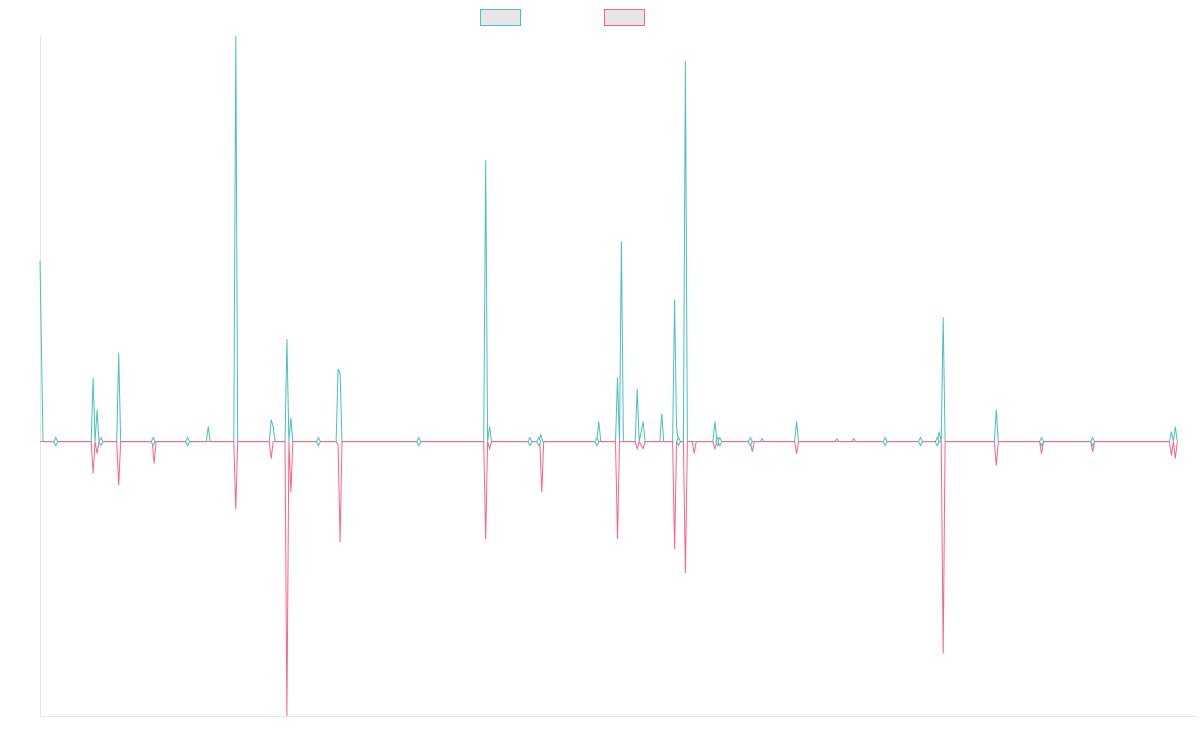 The height and width of the screenshot is (750, 1200). What do you see at coordinates (562, 17) in the screenshot?
I see `legend` at bounding box center [562, 17].